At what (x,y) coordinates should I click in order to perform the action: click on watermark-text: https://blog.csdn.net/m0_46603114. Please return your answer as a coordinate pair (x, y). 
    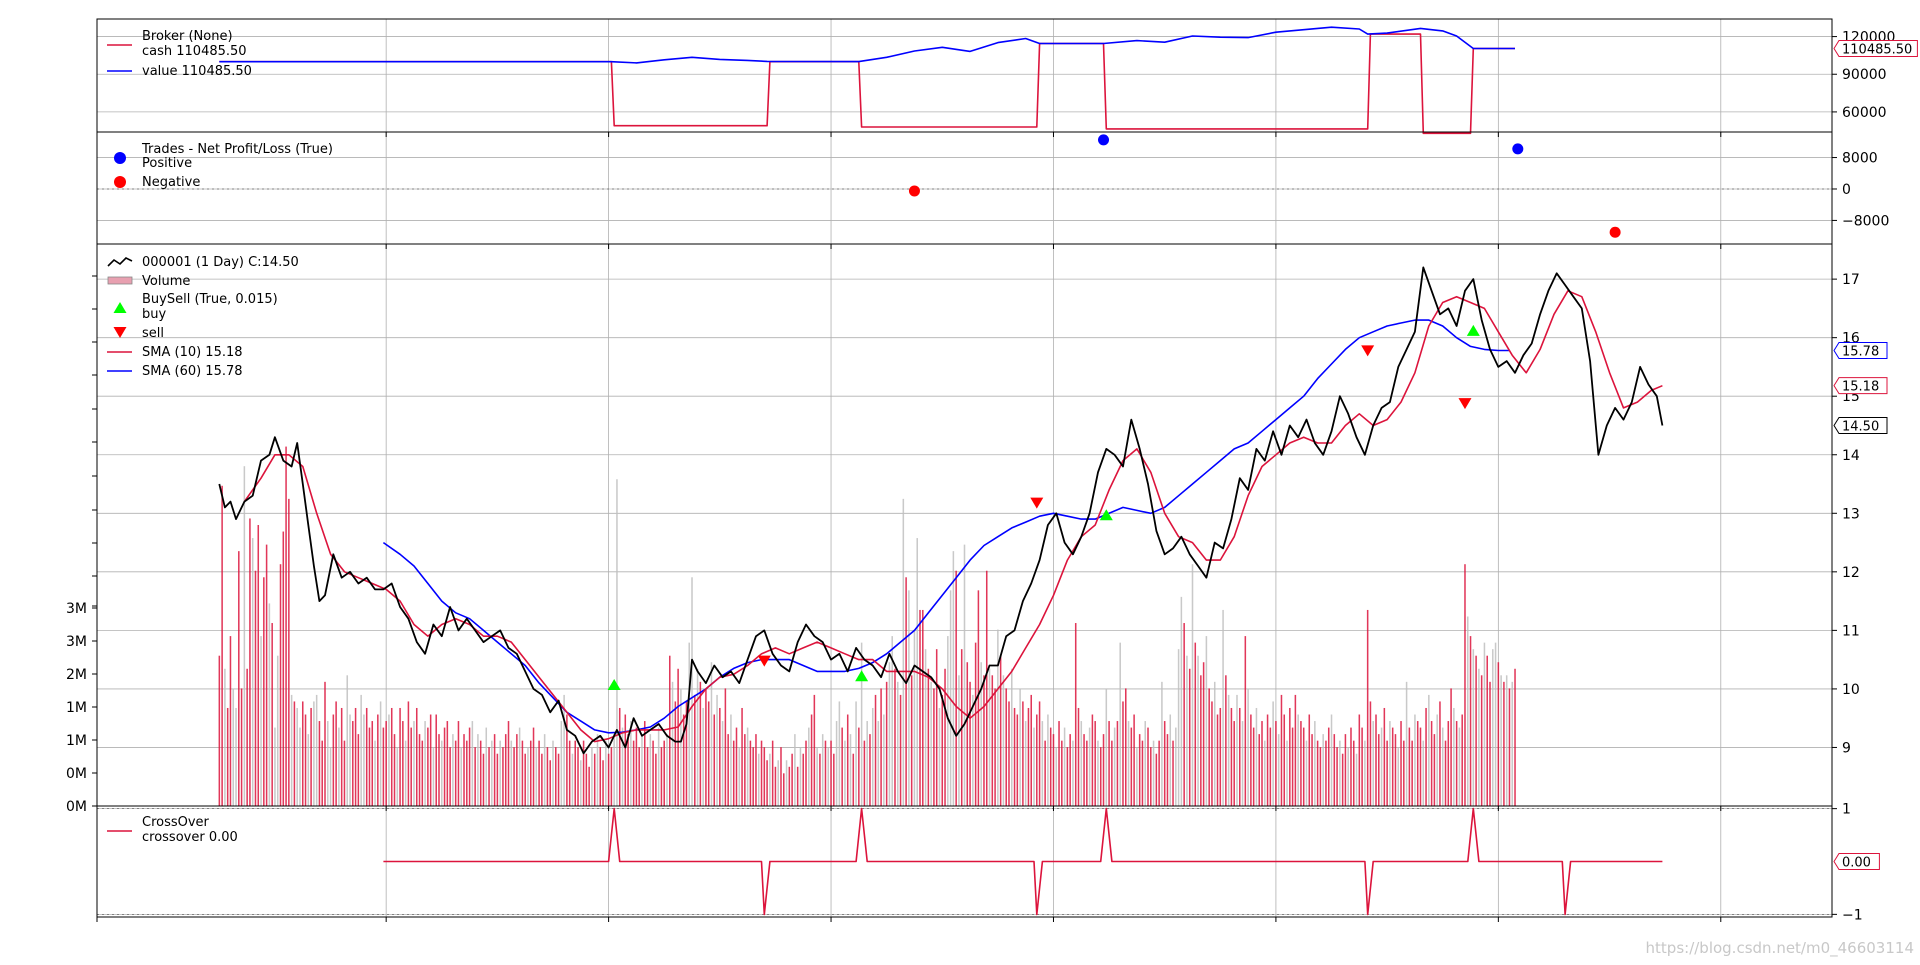
    Looking at the image, I should click on (1779, 948).